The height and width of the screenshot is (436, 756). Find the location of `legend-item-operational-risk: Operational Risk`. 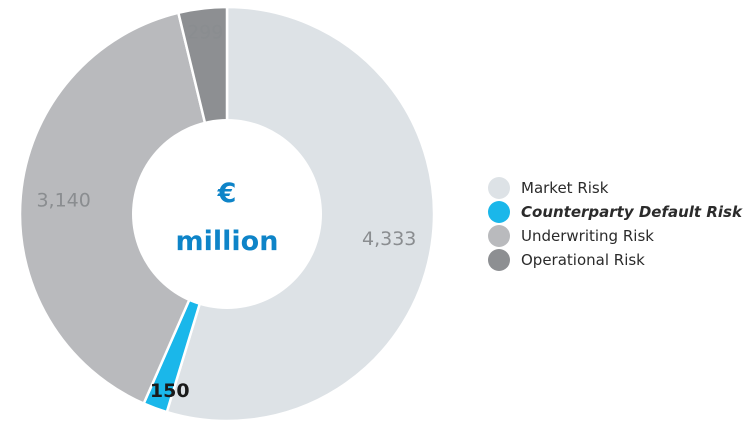

legend-item-operational-risk: Operational Risk is located at coordinates (615, 260).